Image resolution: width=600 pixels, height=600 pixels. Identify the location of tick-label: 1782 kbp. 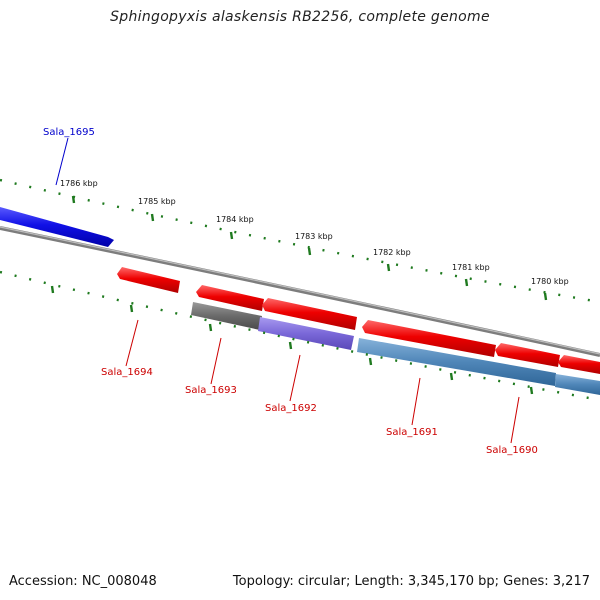
(392, 252).